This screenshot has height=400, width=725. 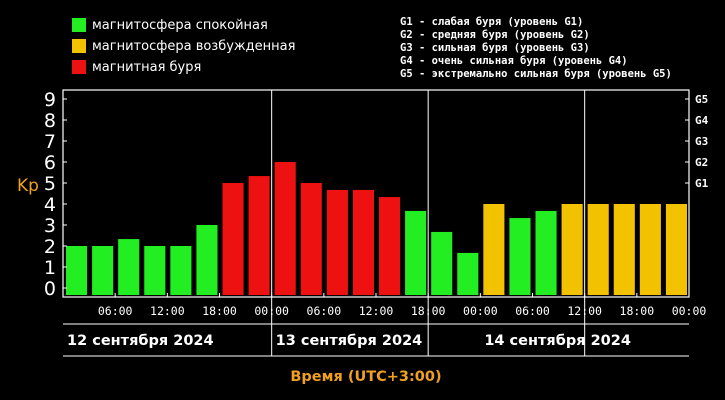 I want to click on y-tick-label: 6, so click(x=50, y=163).